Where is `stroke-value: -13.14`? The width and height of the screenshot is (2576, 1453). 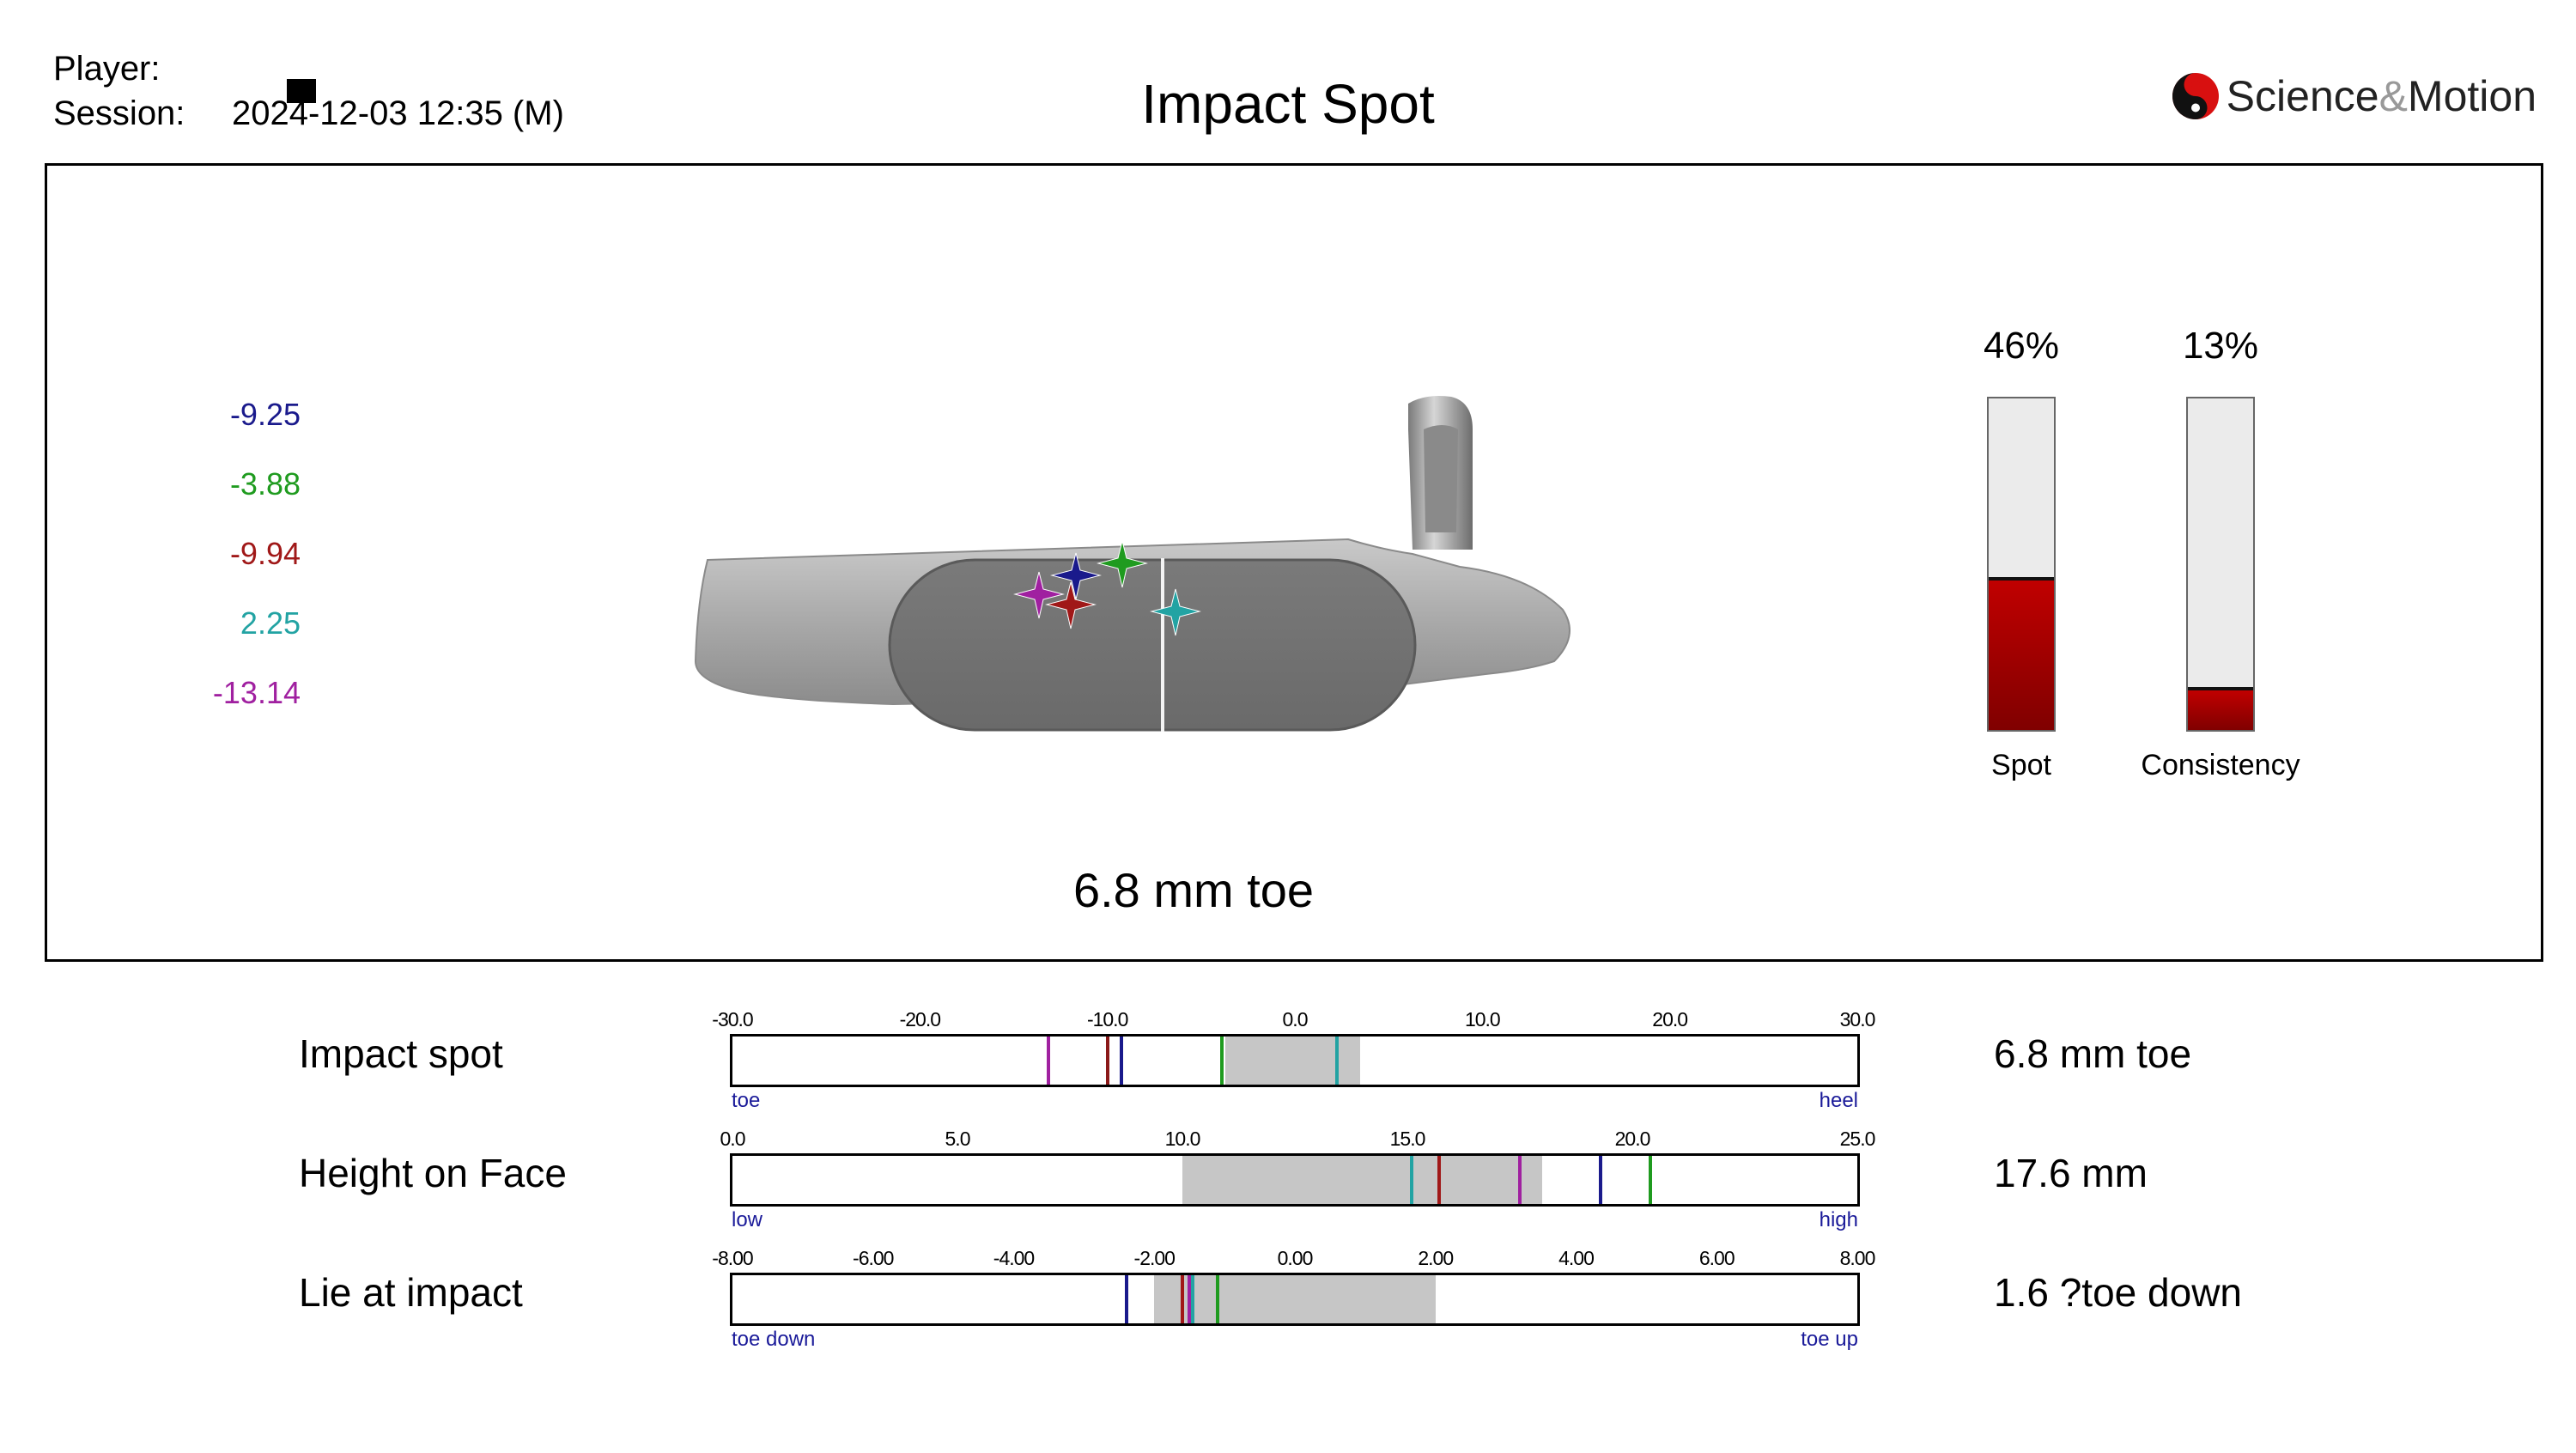
stroke-value: -13.14 is located at coordinates (257, 693).